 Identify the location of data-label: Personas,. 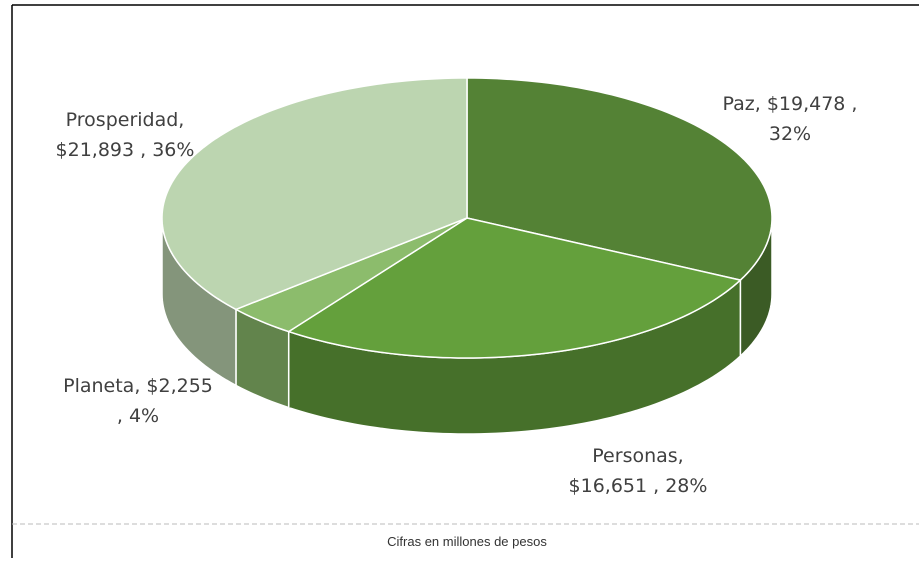
(637, 456).